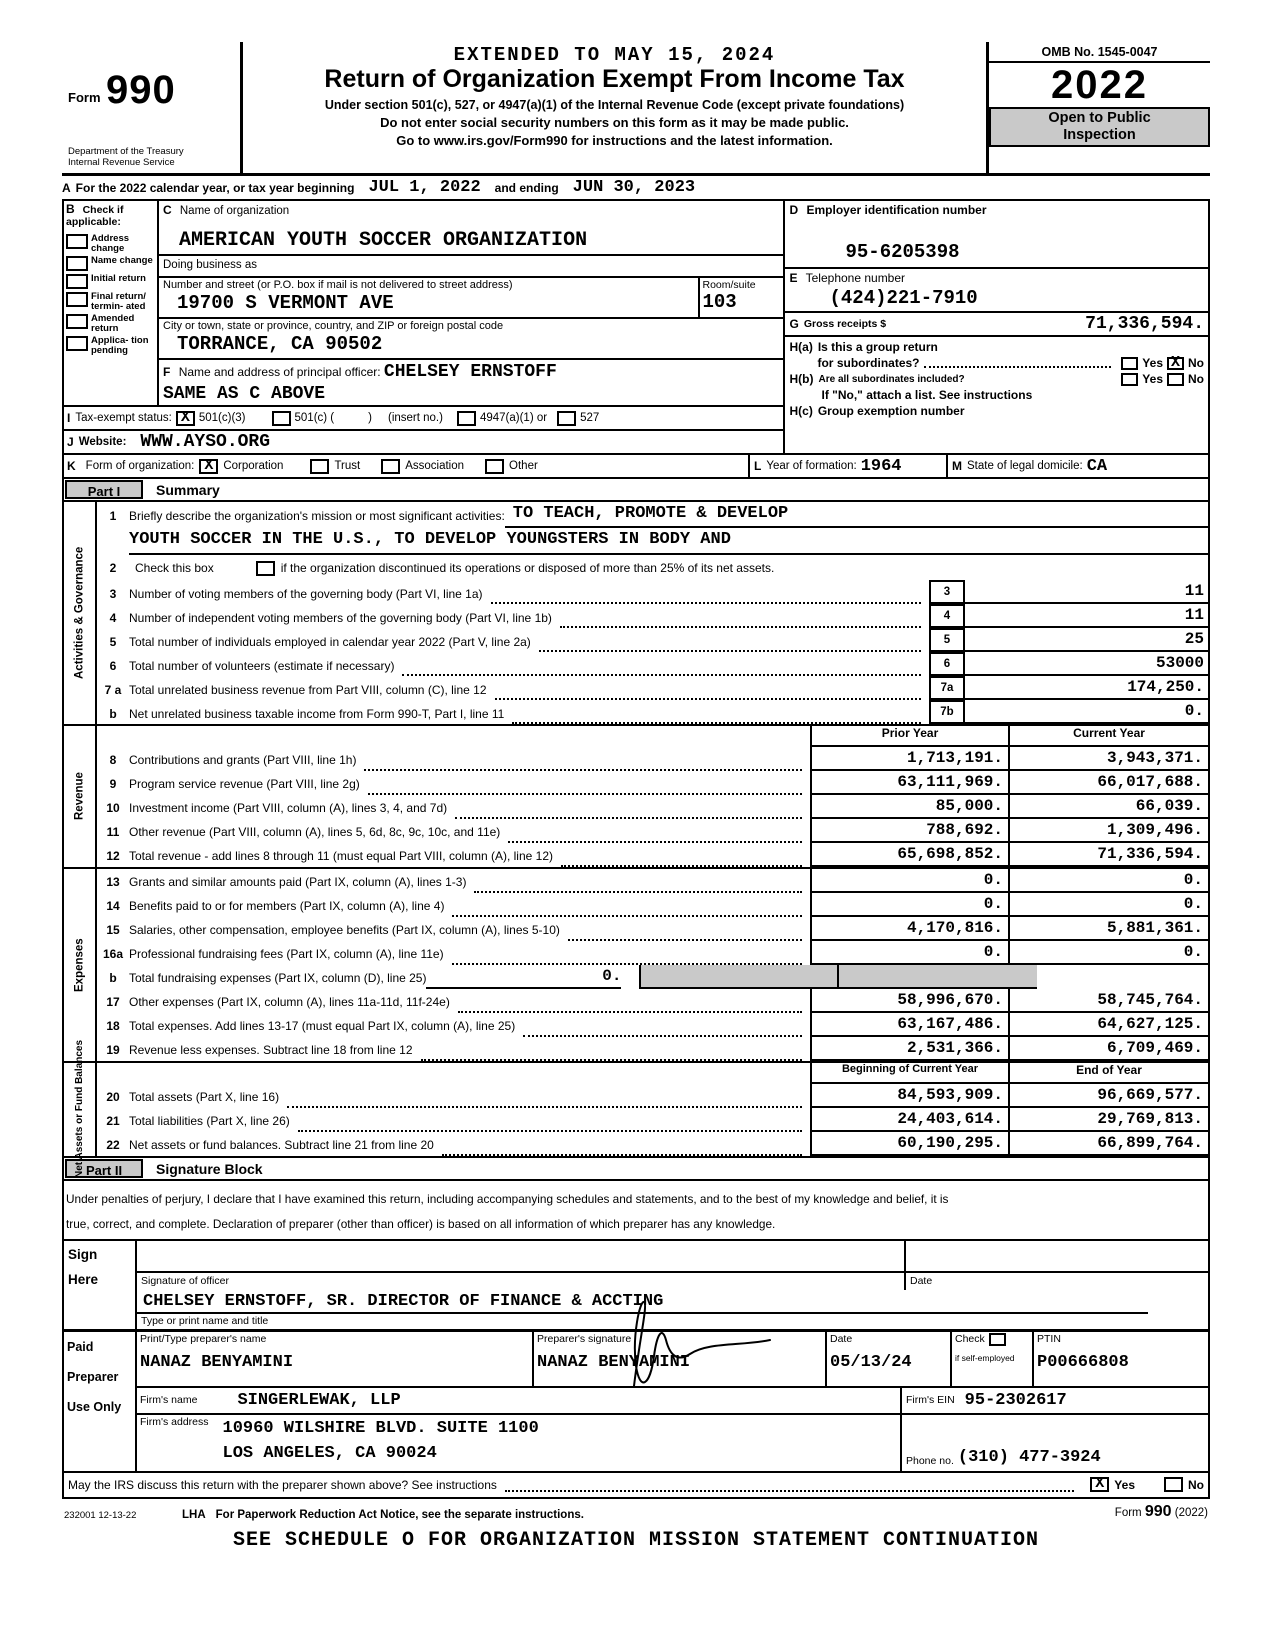  What do you see at coordinates (169, 1400) in the screenshot?
I see `firm-name-label: Firm's name` at bounding box center [169, 1400].